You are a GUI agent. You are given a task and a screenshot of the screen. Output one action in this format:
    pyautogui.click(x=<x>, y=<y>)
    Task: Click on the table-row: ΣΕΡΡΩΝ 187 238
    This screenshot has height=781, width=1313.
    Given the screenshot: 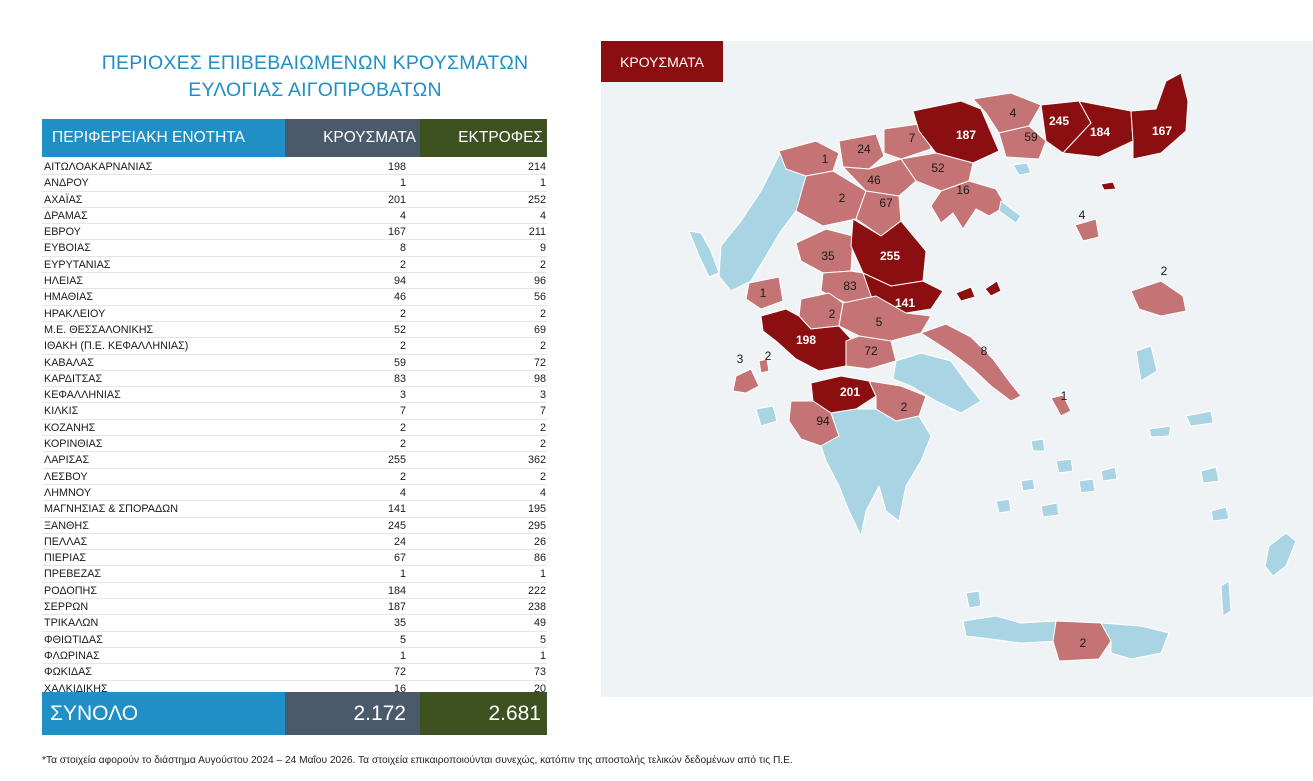 What is the action you would take?
    pyautogui.click(x=294, y=607)
    